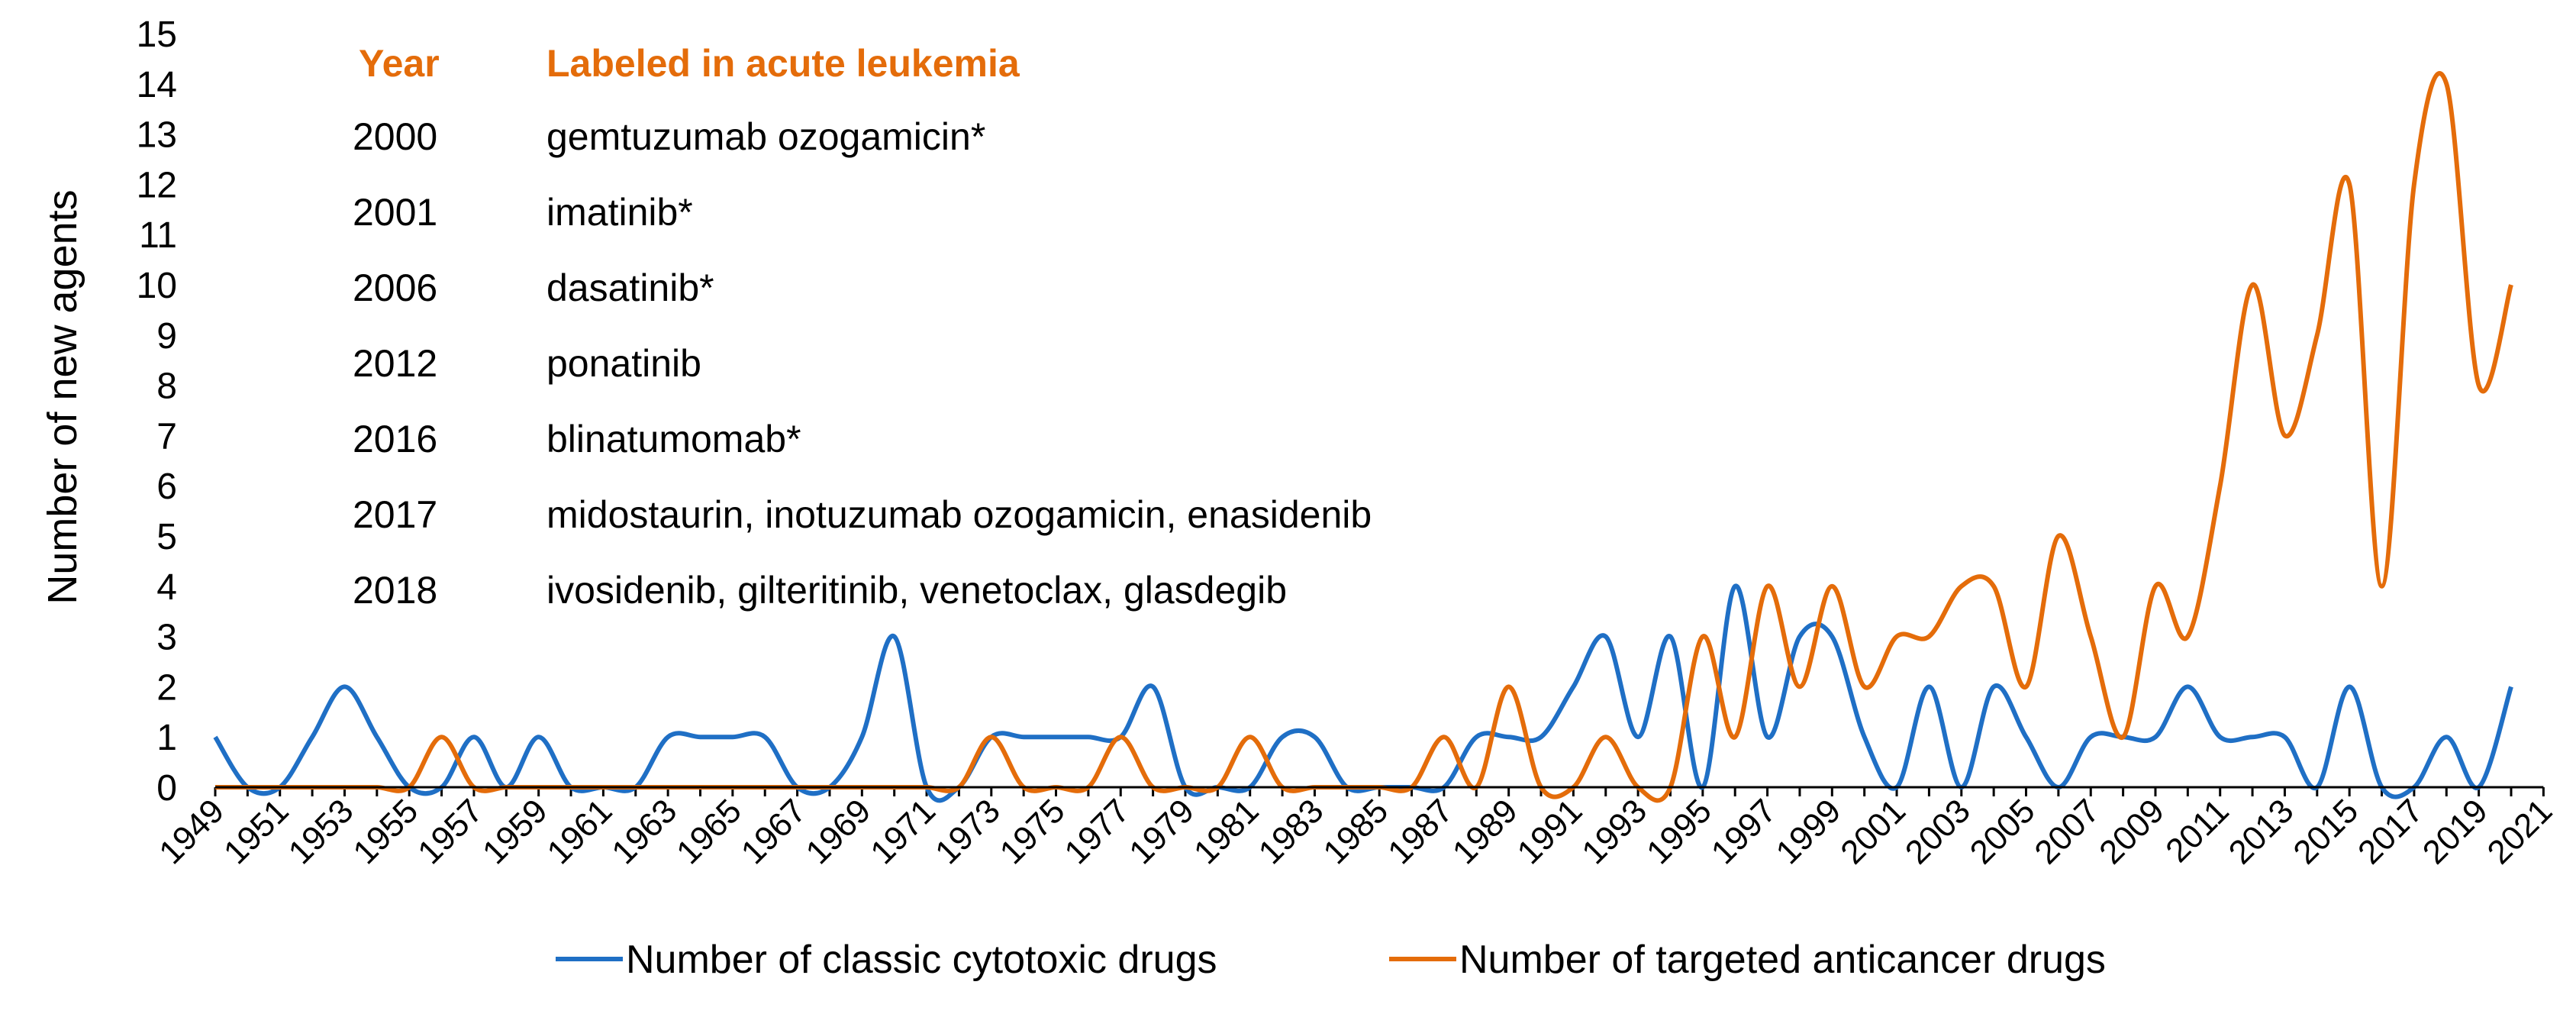 This screenshot has height=1014, width=2576. Describe the element at coordinates (1291, 831) in the screenshot. I see `x-tick-label: 1983` at that location.